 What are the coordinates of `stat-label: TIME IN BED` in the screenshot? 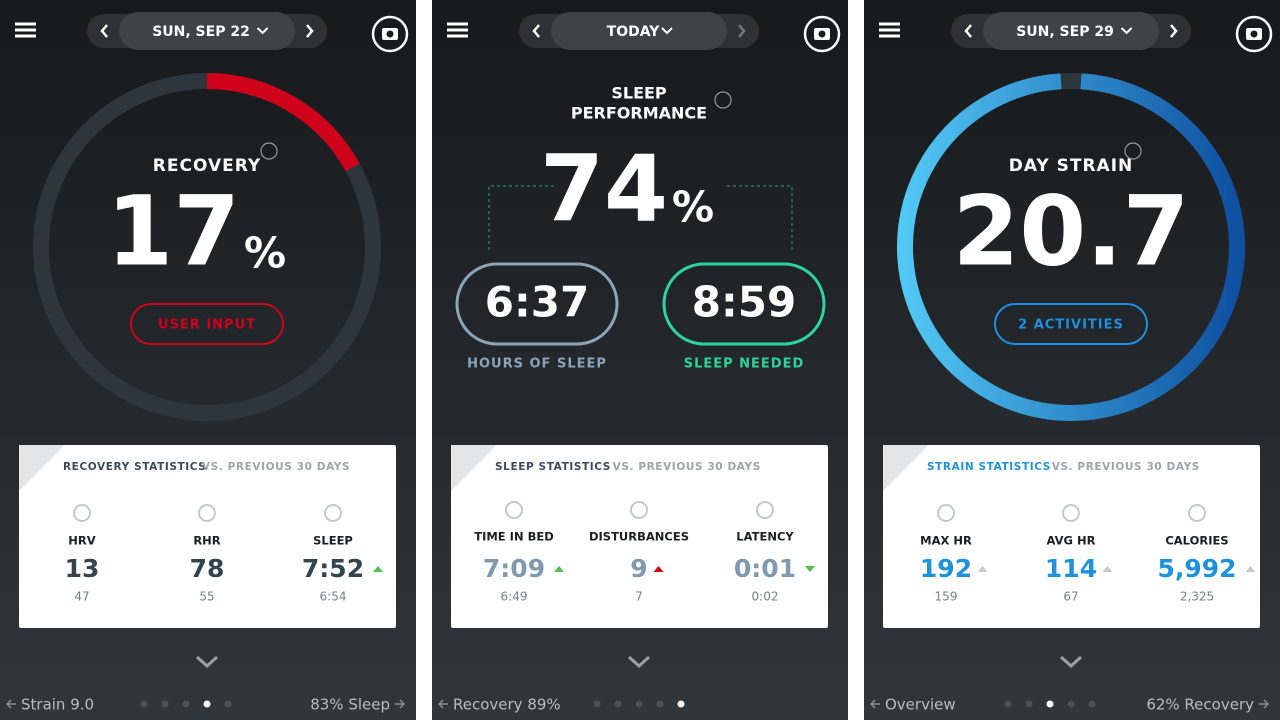 It's located at (514, 537).